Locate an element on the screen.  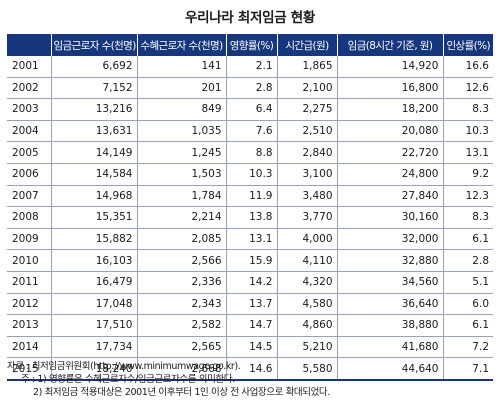
beneficiaries-cell: 2,566 is located at coordinates (182, 260).